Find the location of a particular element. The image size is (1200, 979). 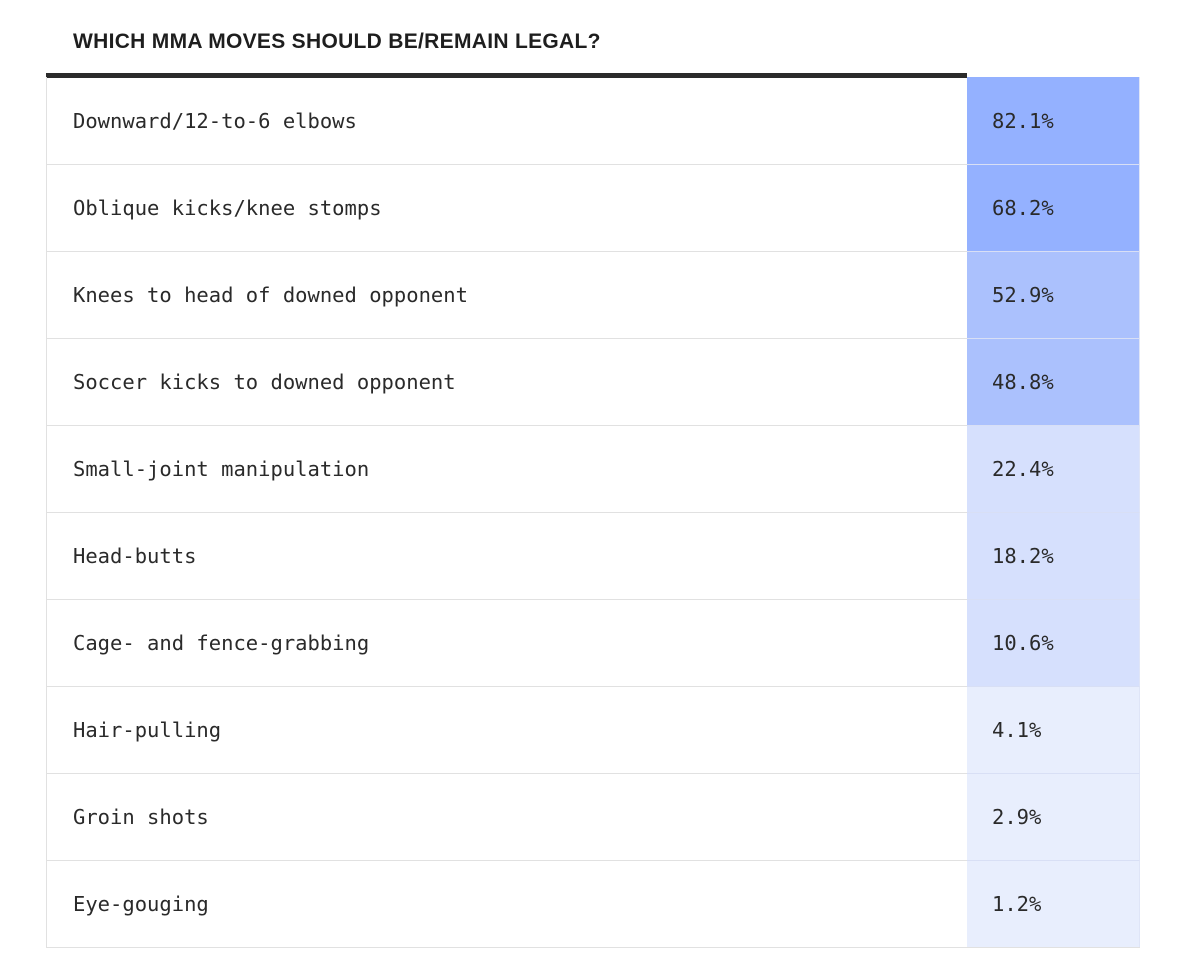

percent-value: 4.1% is located at coordinates (1053, 729).